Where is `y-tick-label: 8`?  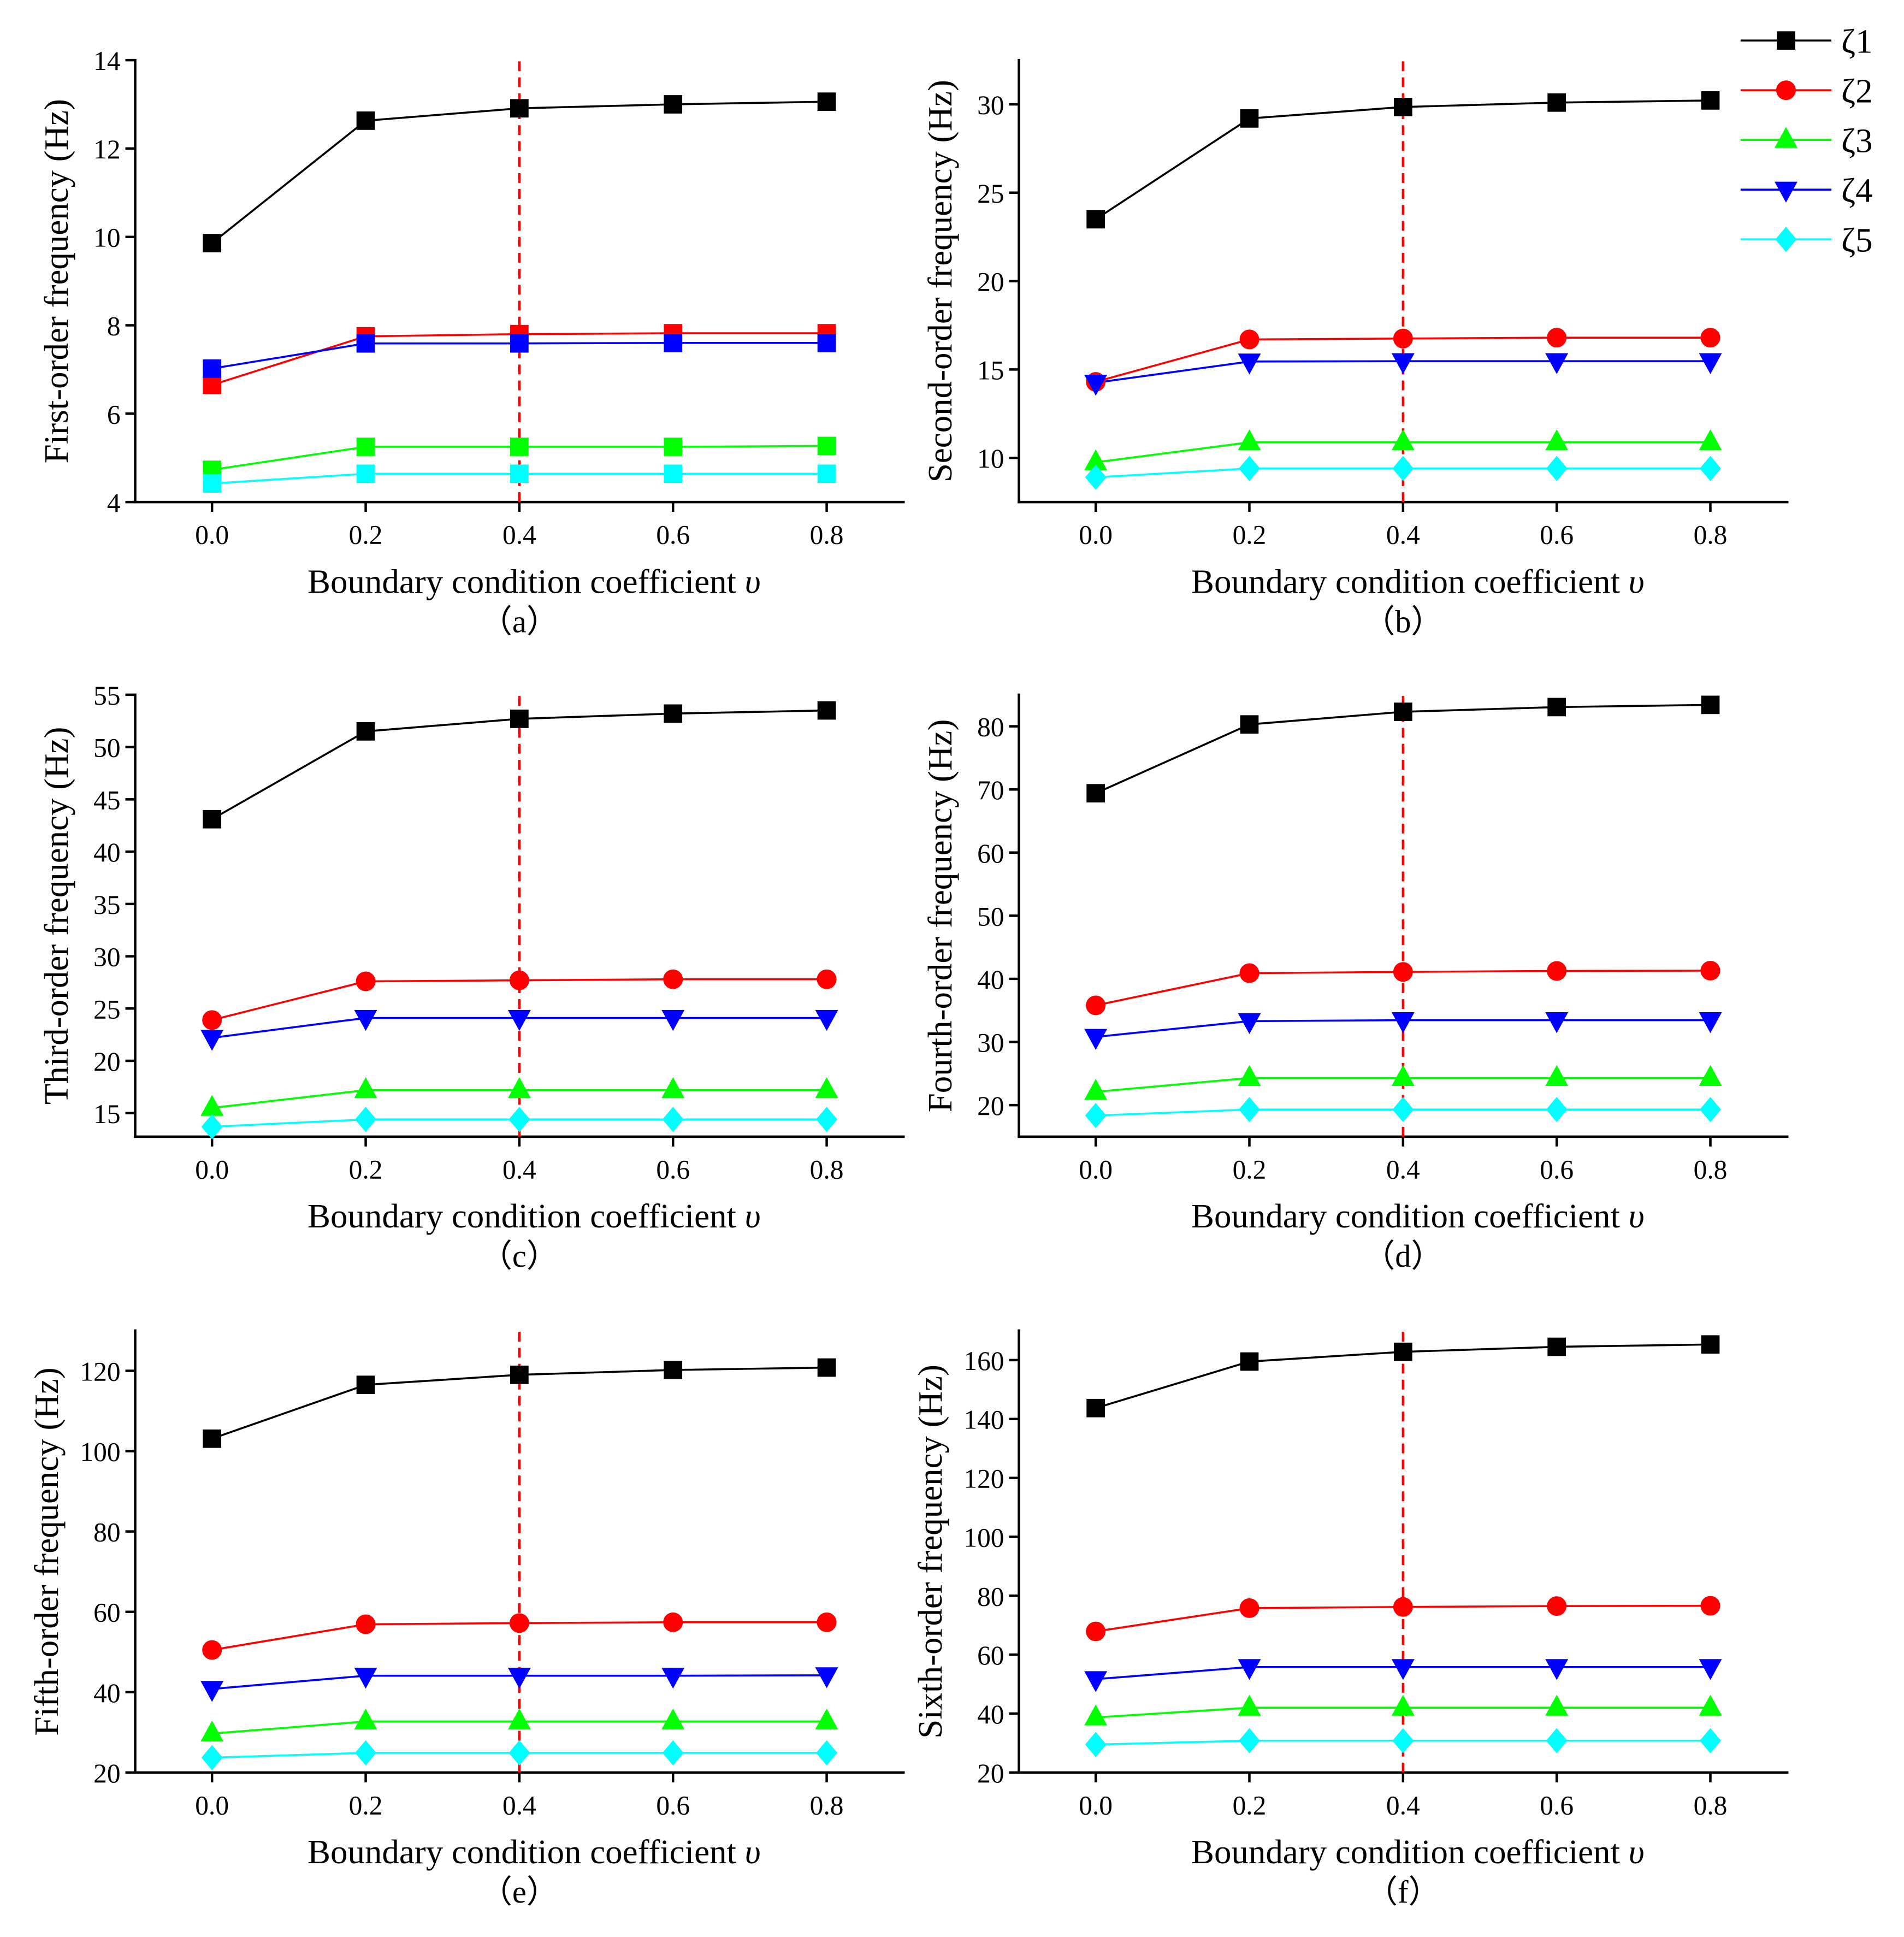 y-tick-label: 8 is located at coordinates (114, 326).